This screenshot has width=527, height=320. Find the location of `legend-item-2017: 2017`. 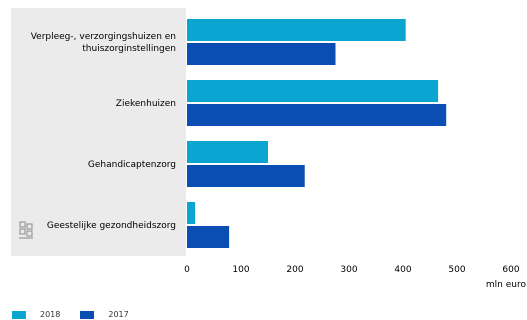

legend-item-2017: 2017 is located at coordinates (104, 314).